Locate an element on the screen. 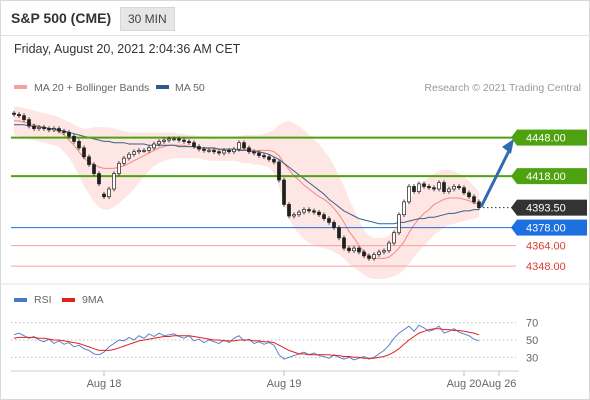  projection-layer is located at coordinates (496, 173).